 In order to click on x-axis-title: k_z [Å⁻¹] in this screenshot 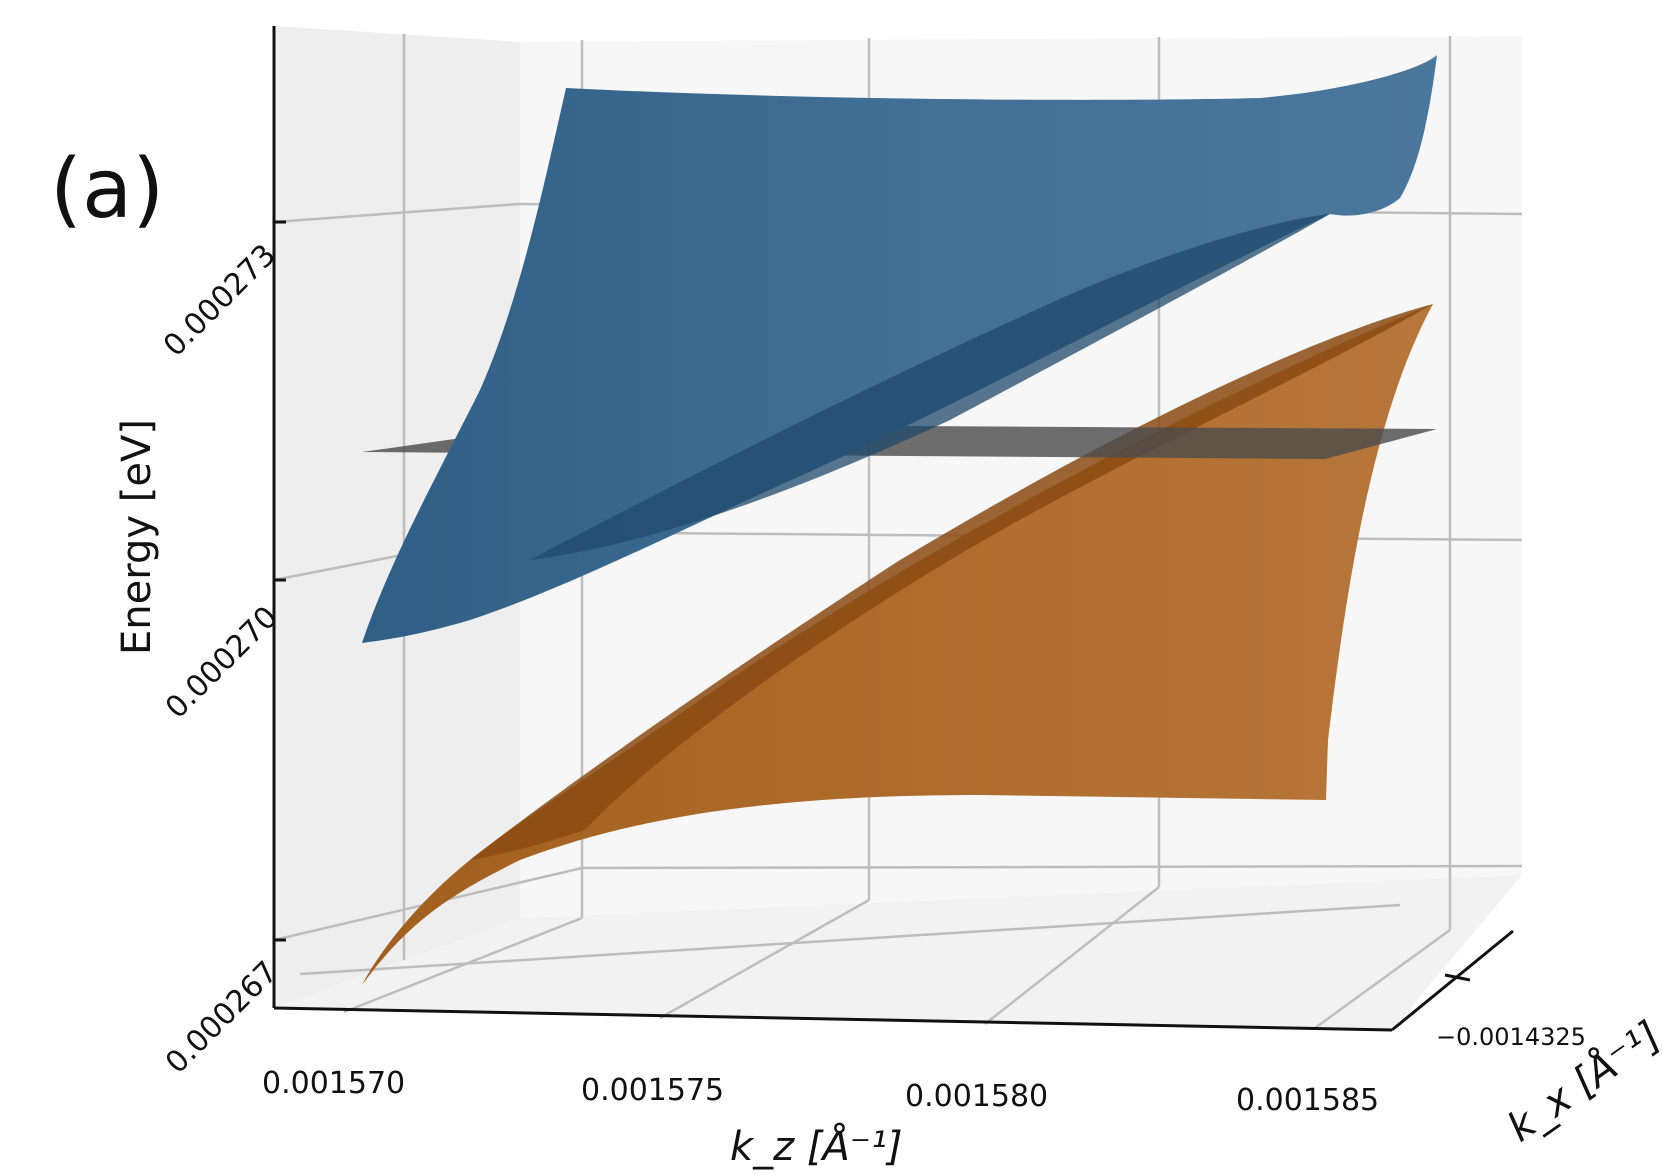, I will do `click(816, 1146)`.